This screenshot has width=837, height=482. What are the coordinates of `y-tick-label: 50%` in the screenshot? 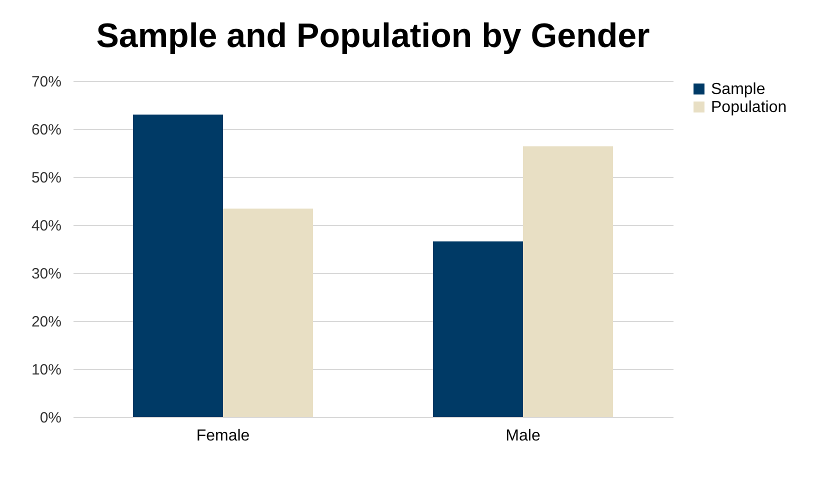 It's located at (46, 178).